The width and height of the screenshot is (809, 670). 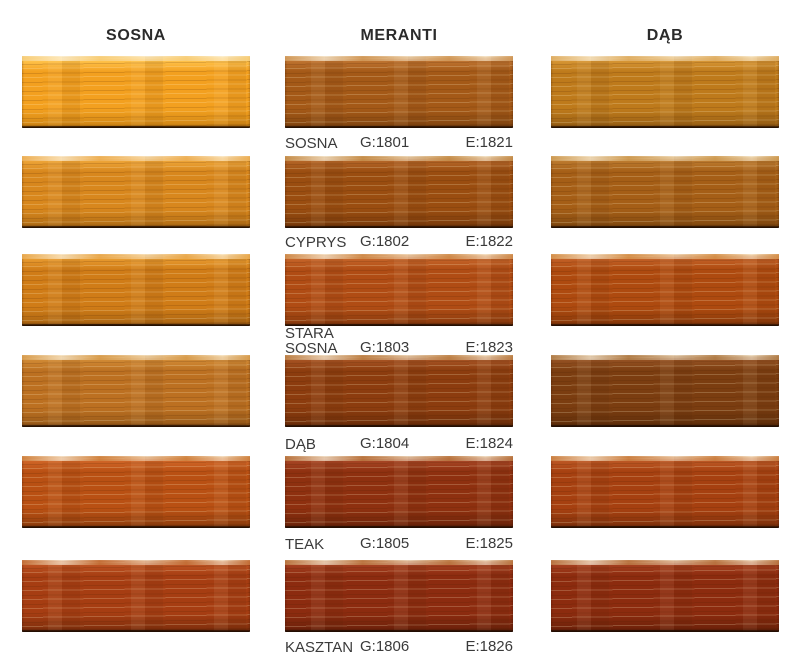 I want to click on label-row-sosna: SOSNA G:1801 E:1821, so click(x=399, y=143).